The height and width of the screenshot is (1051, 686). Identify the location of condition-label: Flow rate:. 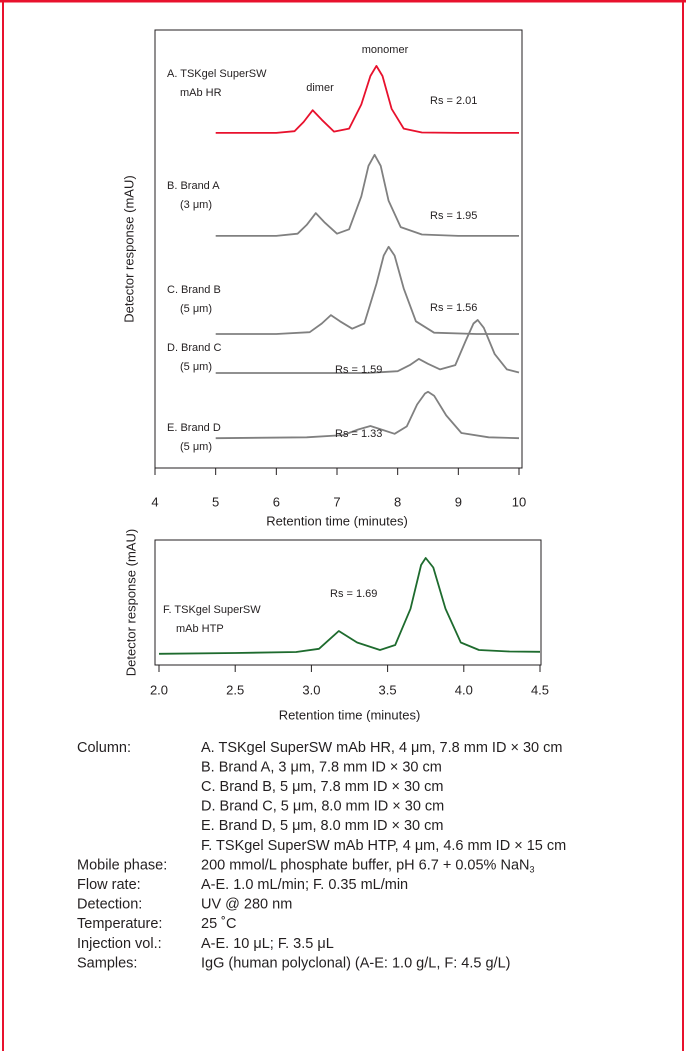
(109, 885).